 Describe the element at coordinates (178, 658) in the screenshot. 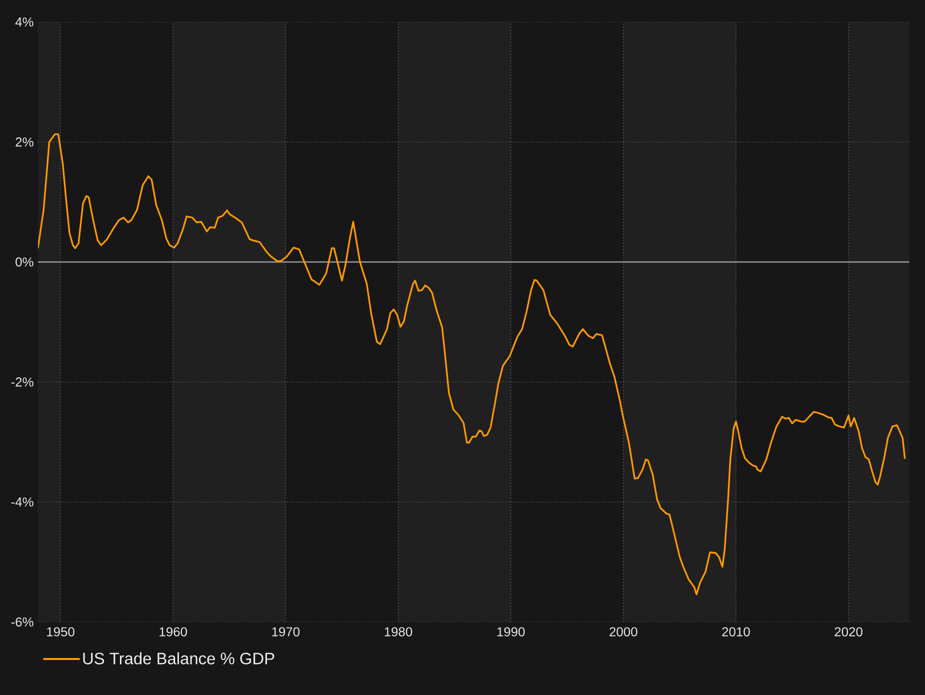

I see `legend-label: US Trade Balance % GDP` at that location.